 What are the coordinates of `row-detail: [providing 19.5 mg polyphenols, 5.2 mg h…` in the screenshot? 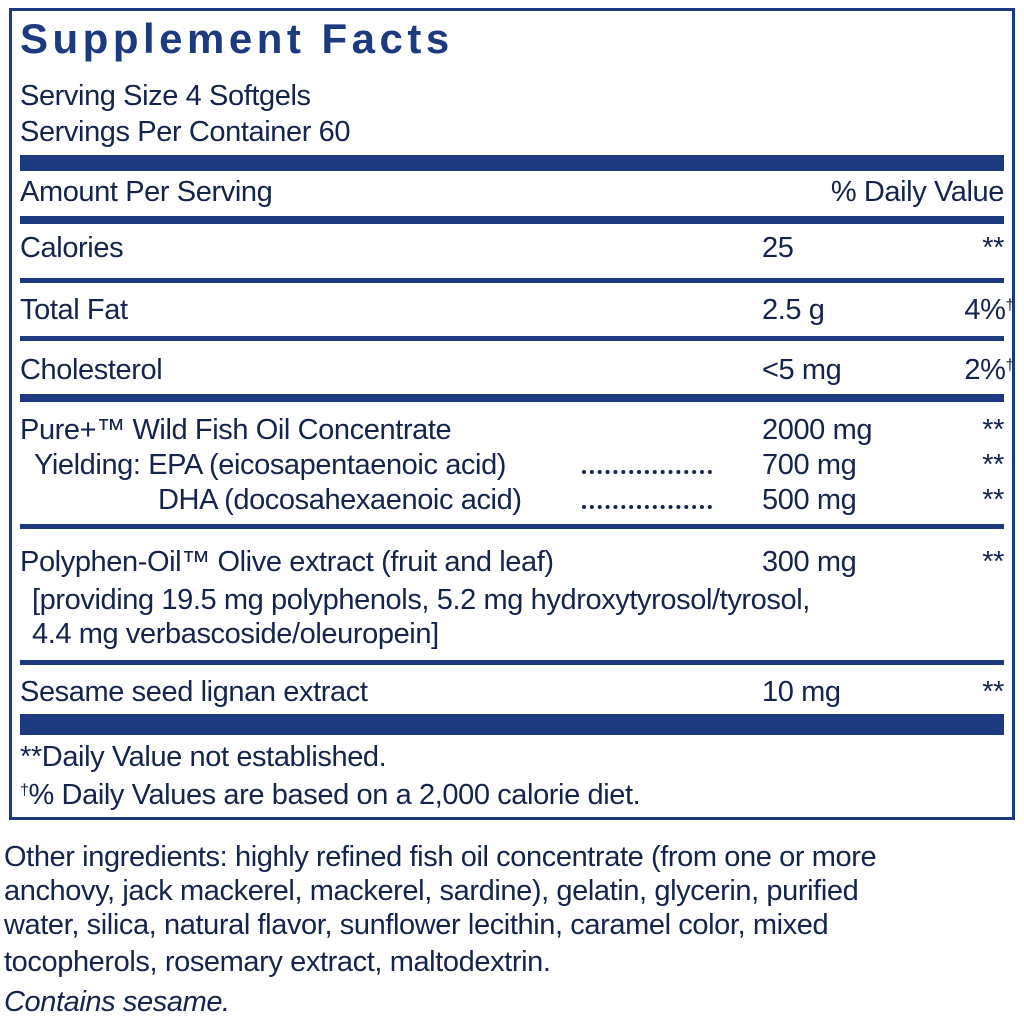 It's located at (421, 600).